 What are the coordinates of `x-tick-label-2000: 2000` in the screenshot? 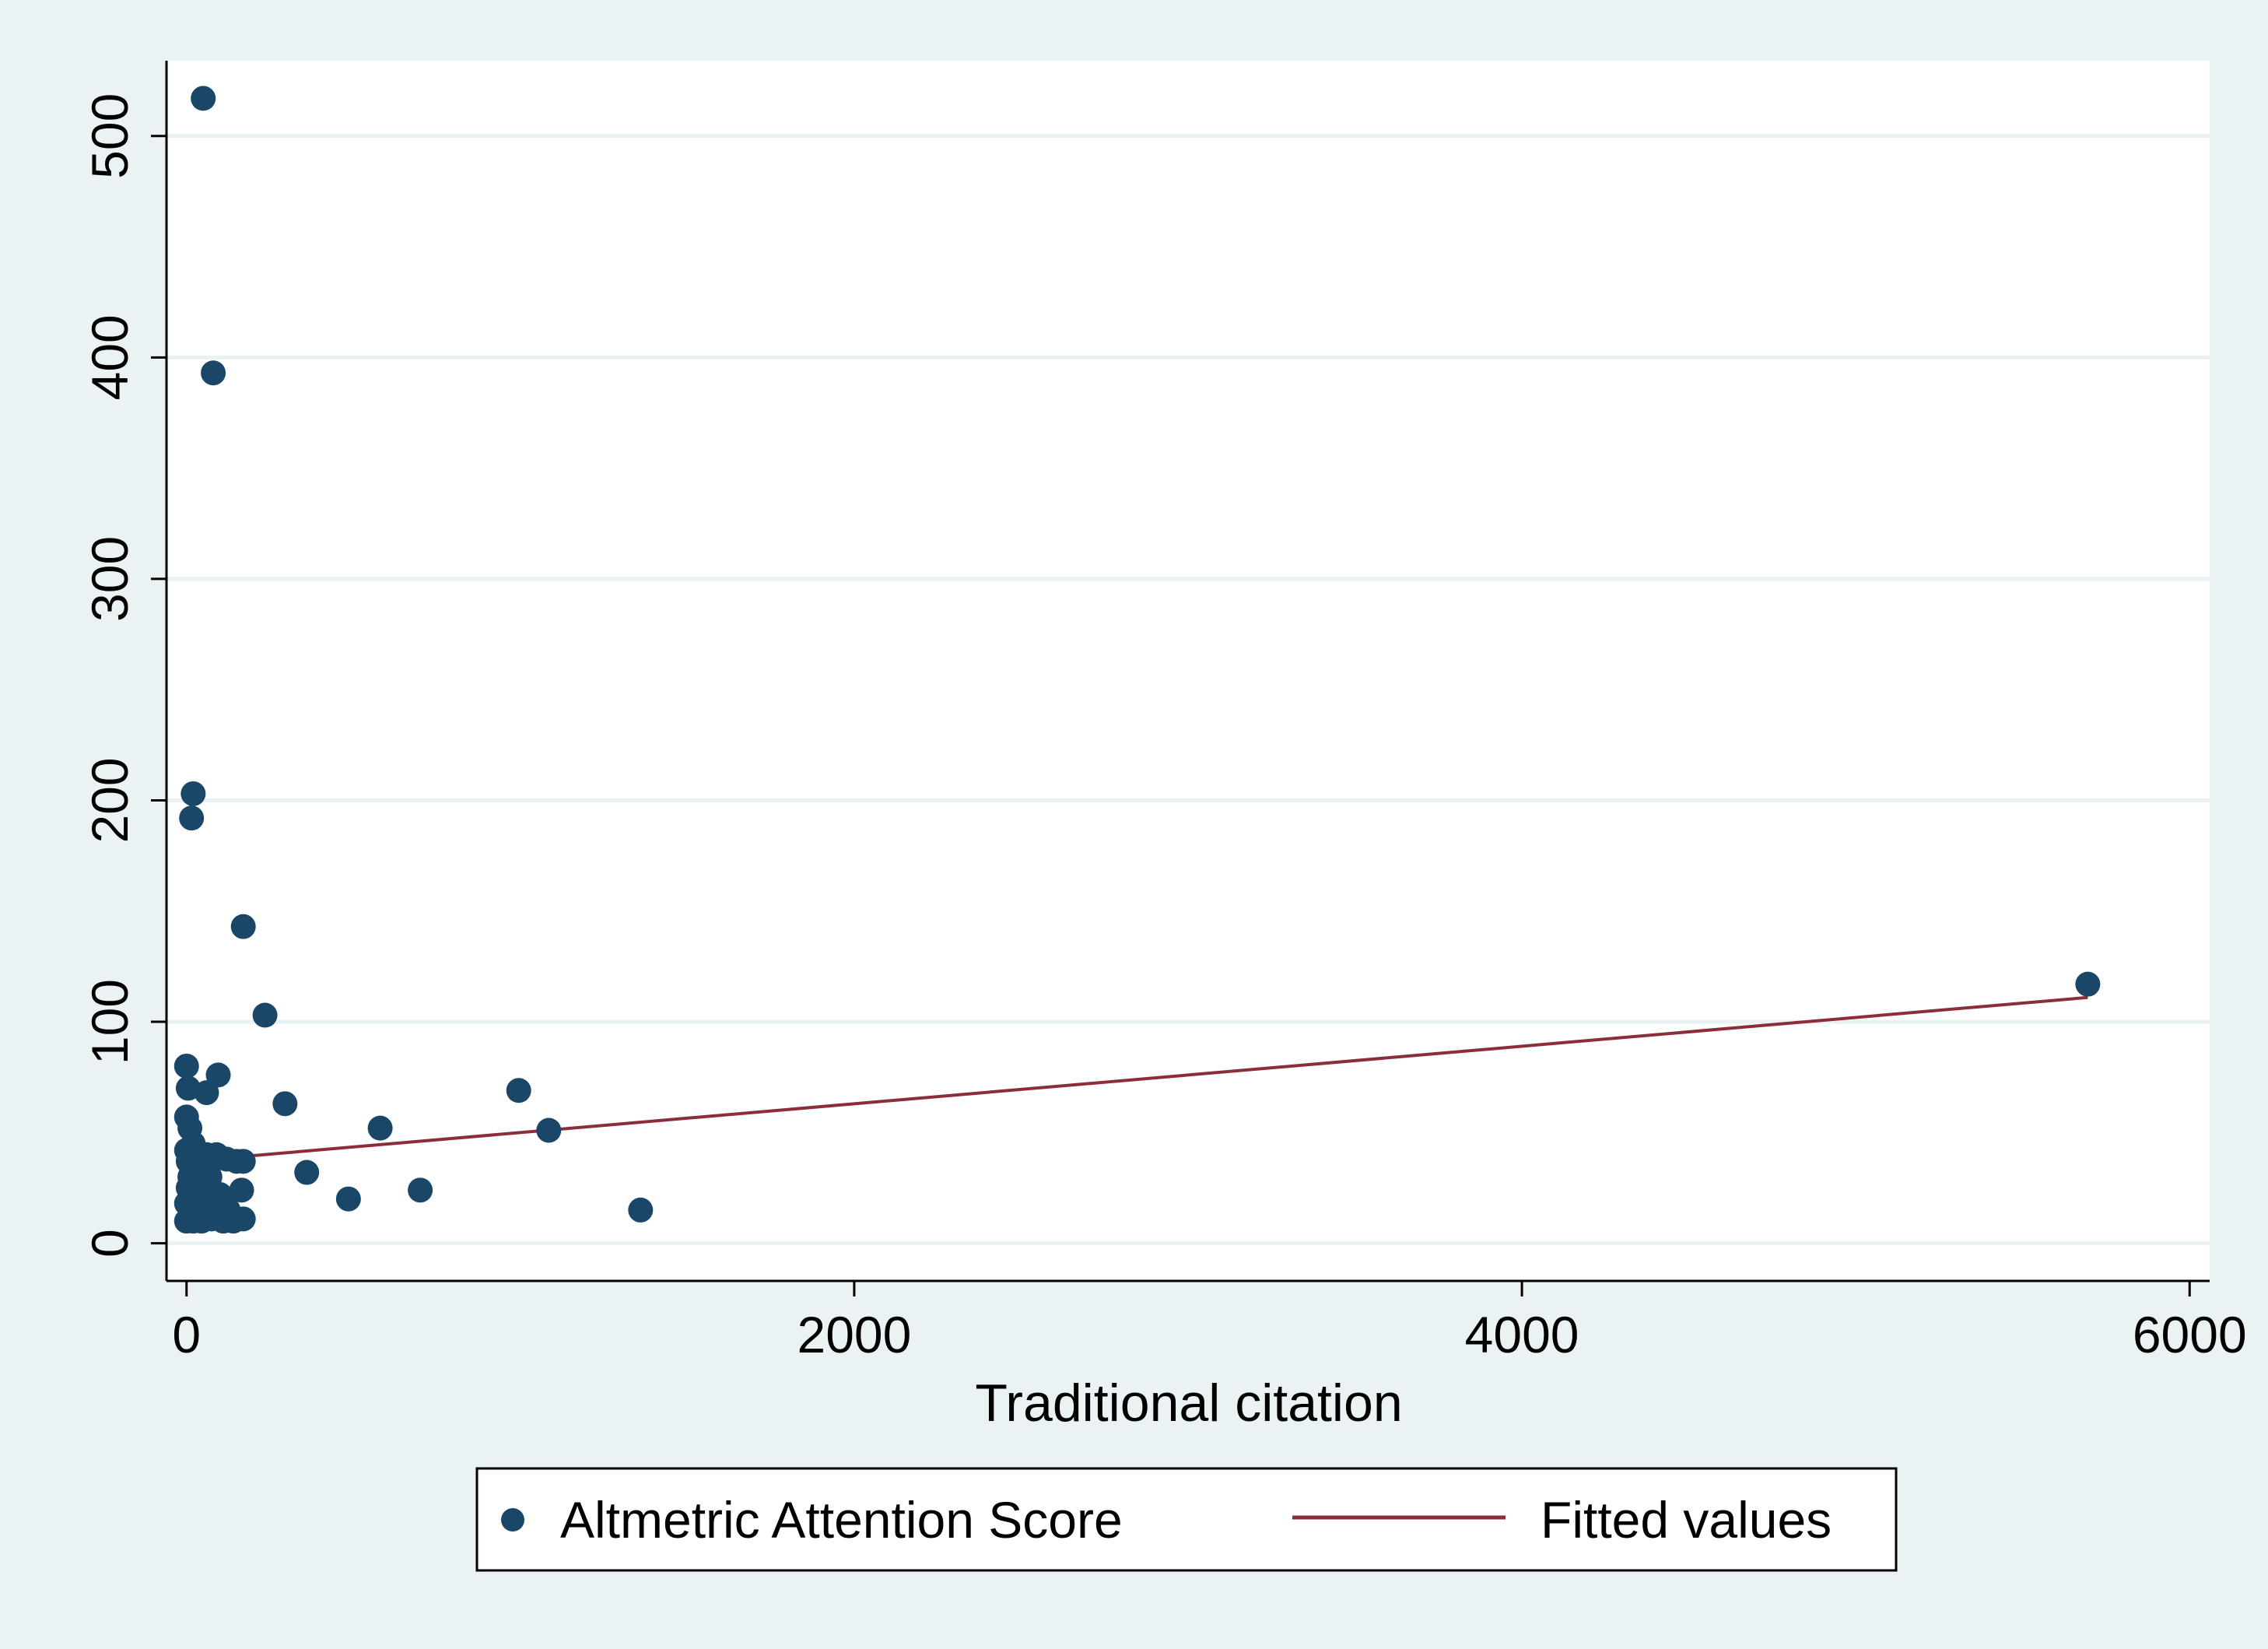 It's located at (854, 1335).